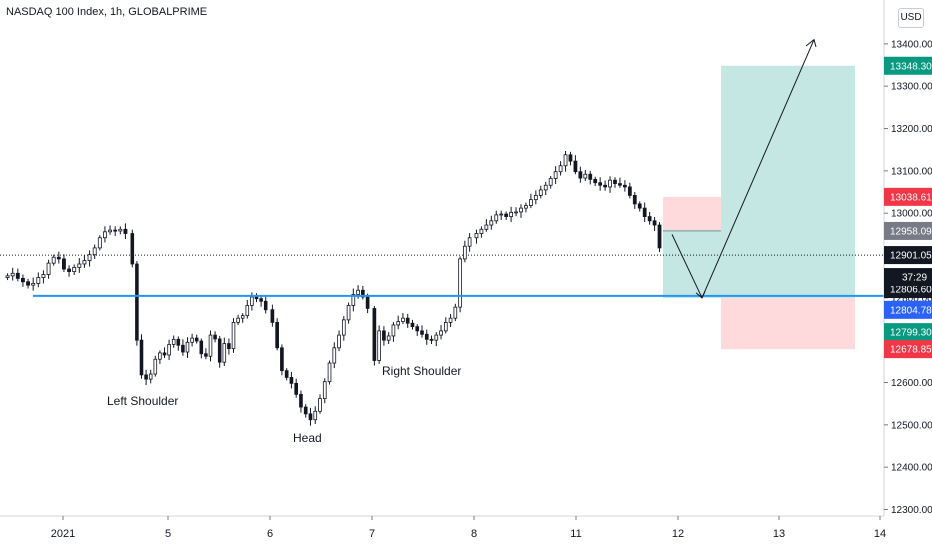  I want to click on price-tick-label: 12500.00, so click(911, 425).